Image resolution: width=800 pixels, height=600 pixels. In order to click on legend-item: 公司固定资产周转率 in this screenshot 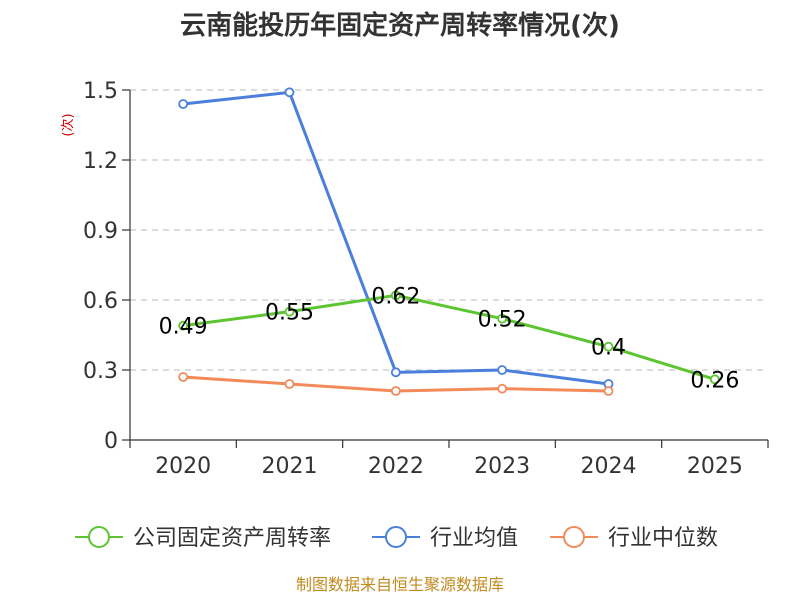, I will do `click(203, 538)`.